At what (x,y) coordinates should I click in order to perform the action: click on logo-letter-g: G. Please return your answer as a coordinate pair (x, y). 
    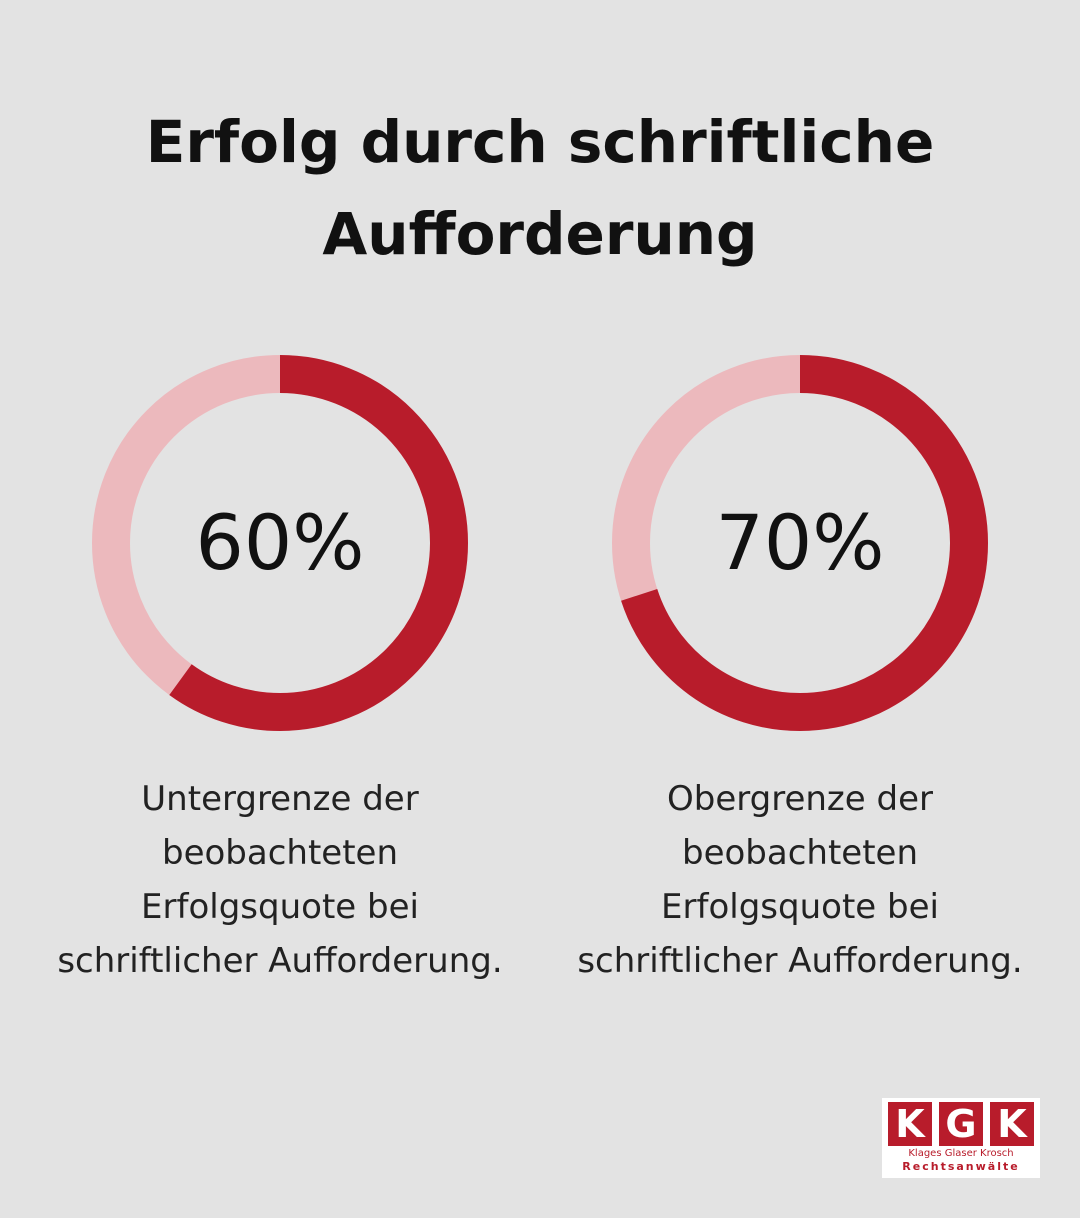
    Looking at the image, I should click on (961, 1124).